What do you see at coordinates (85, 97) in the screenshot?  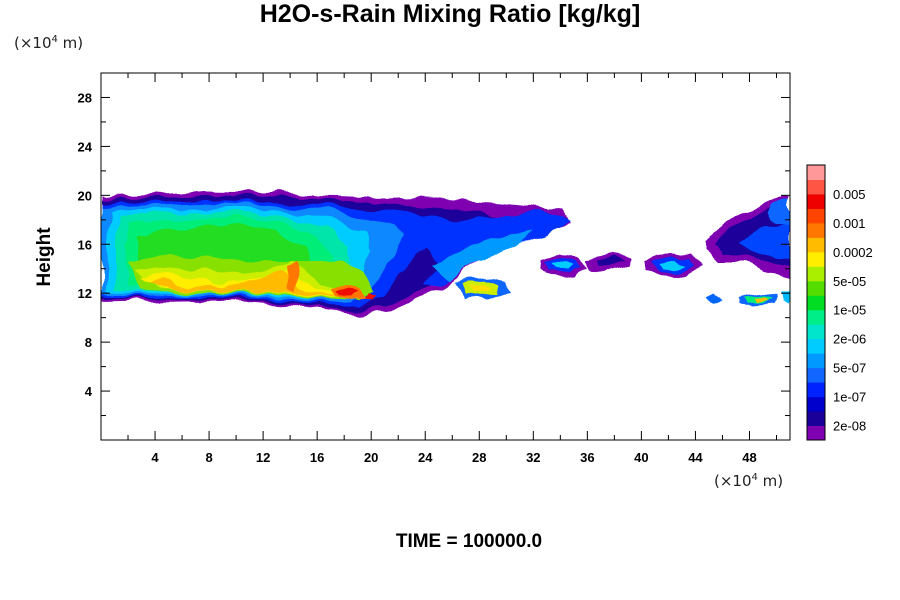 I see `y-tick-label: 28` at bounding box center [85, 97].